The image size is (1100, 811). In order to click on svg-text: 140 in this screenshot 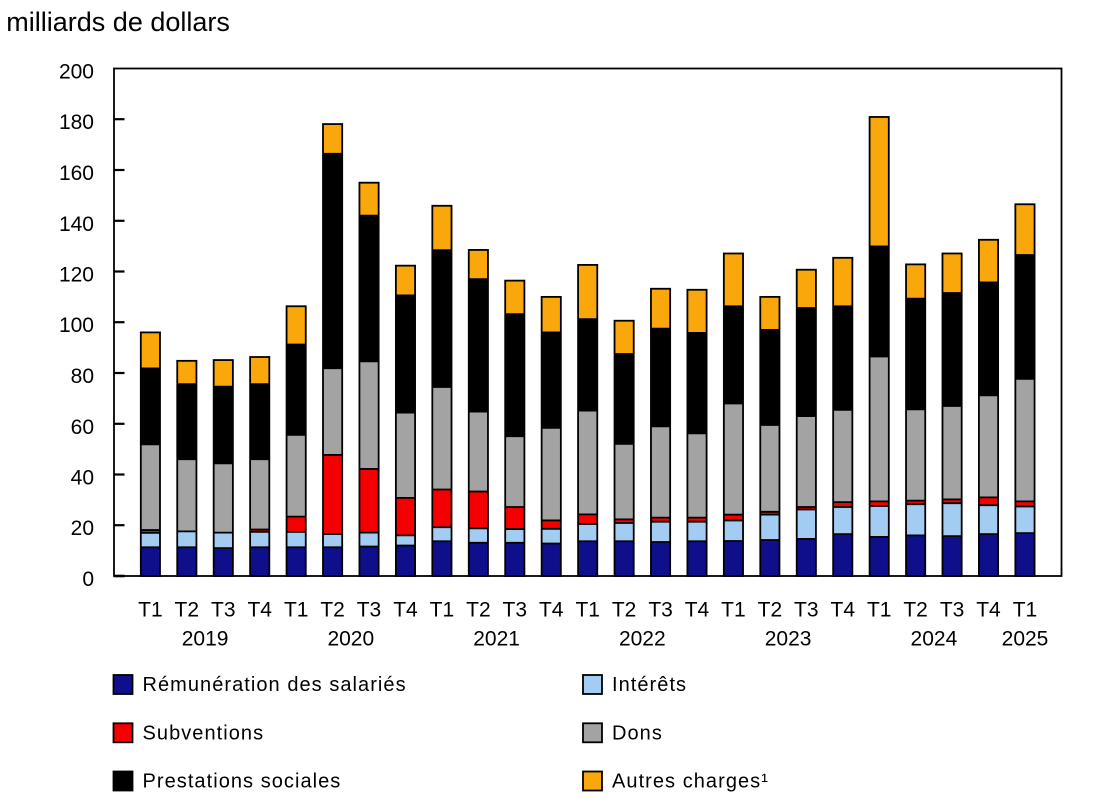, I will do `click(76, 224)`.